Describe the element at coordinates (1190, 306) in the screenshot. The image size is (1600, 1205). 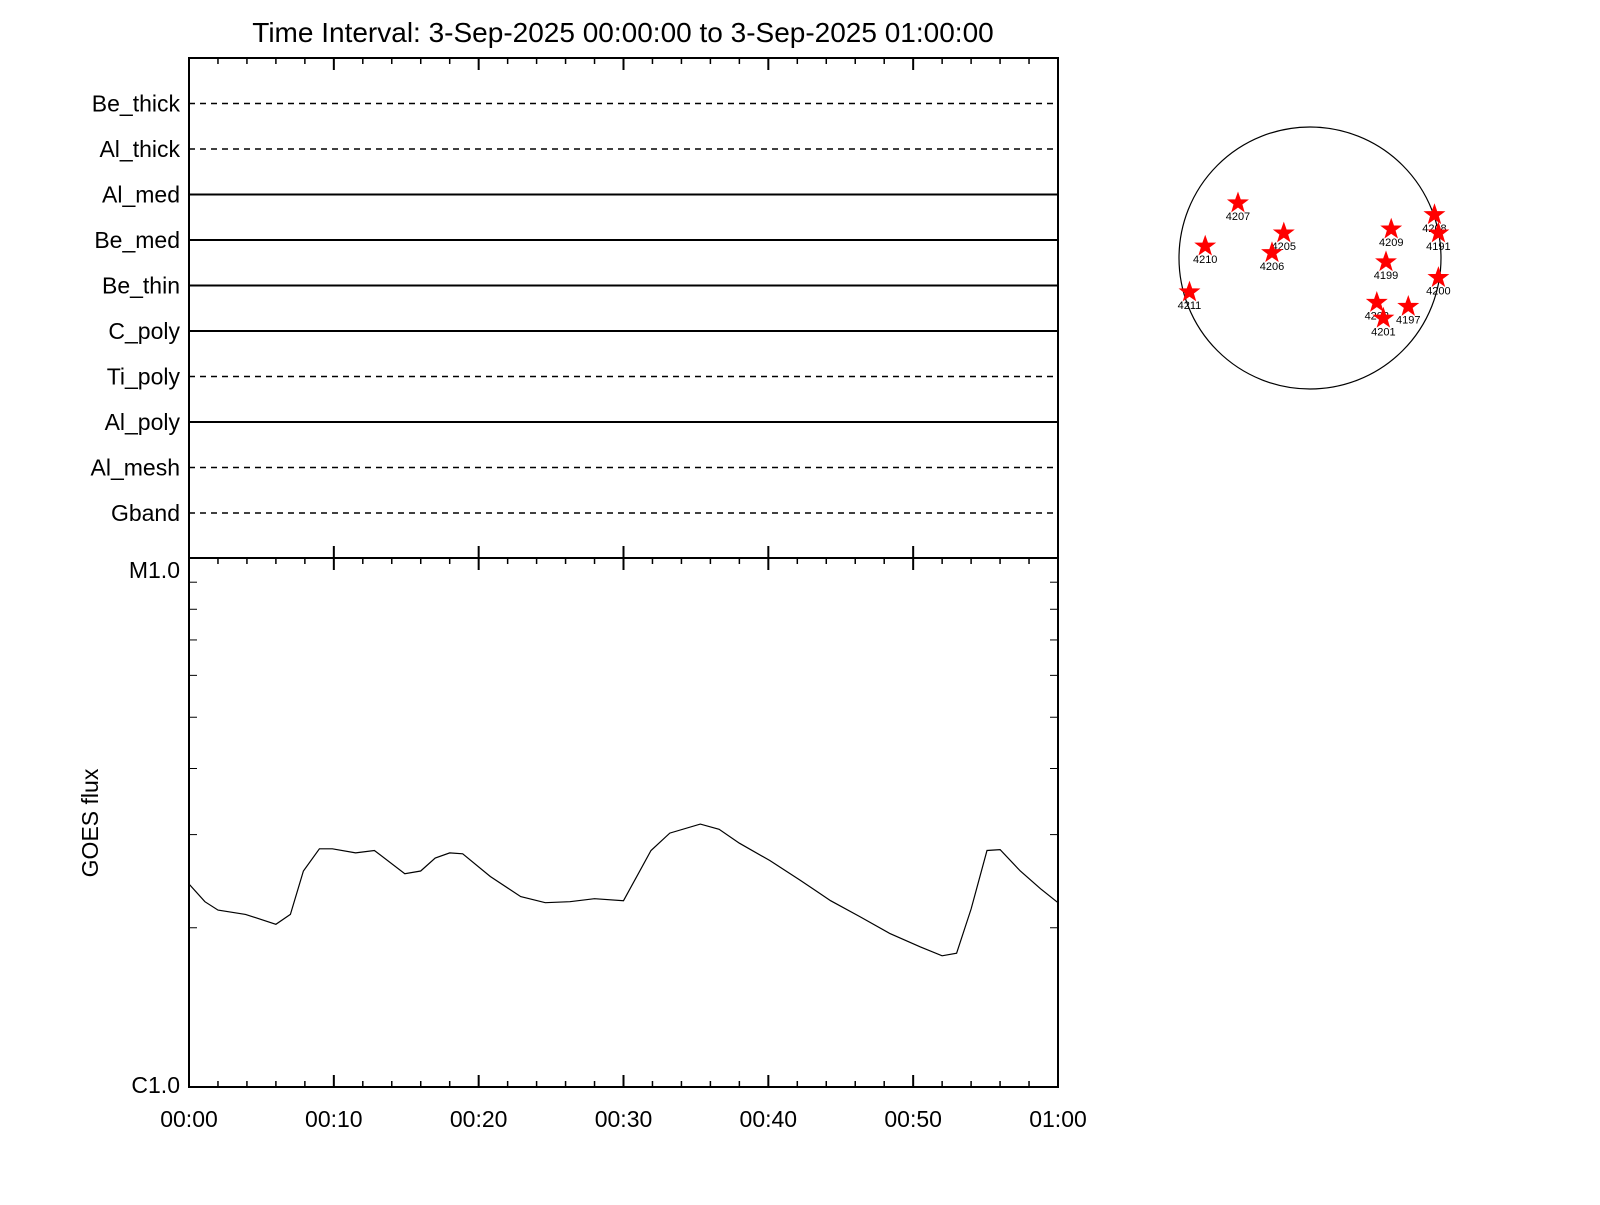
I see `region-label: 4211` at that location.